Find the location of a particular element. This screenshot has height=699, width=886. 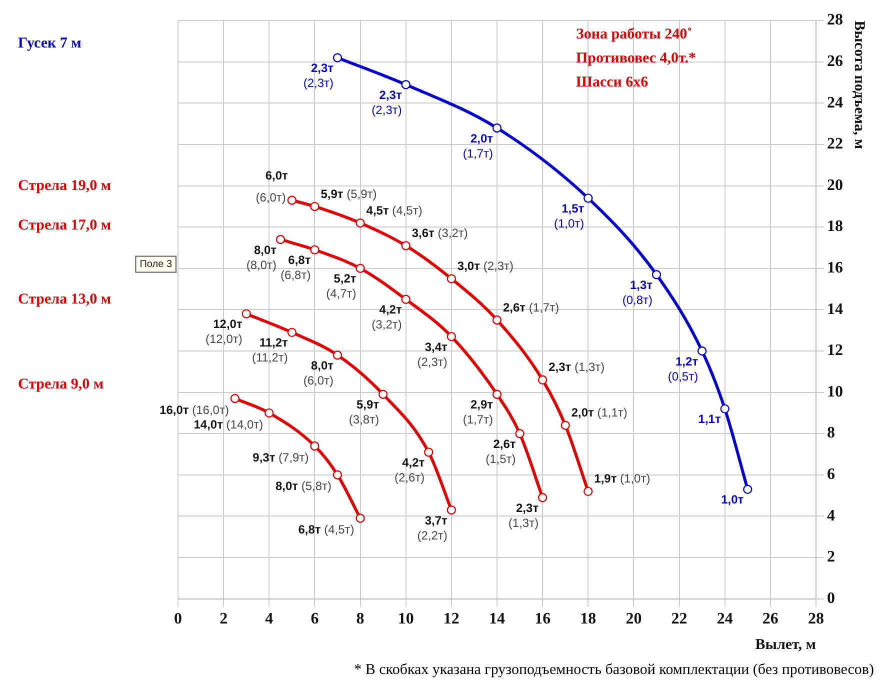

y-tick-label: 2 is located at coordinates (831, 557).